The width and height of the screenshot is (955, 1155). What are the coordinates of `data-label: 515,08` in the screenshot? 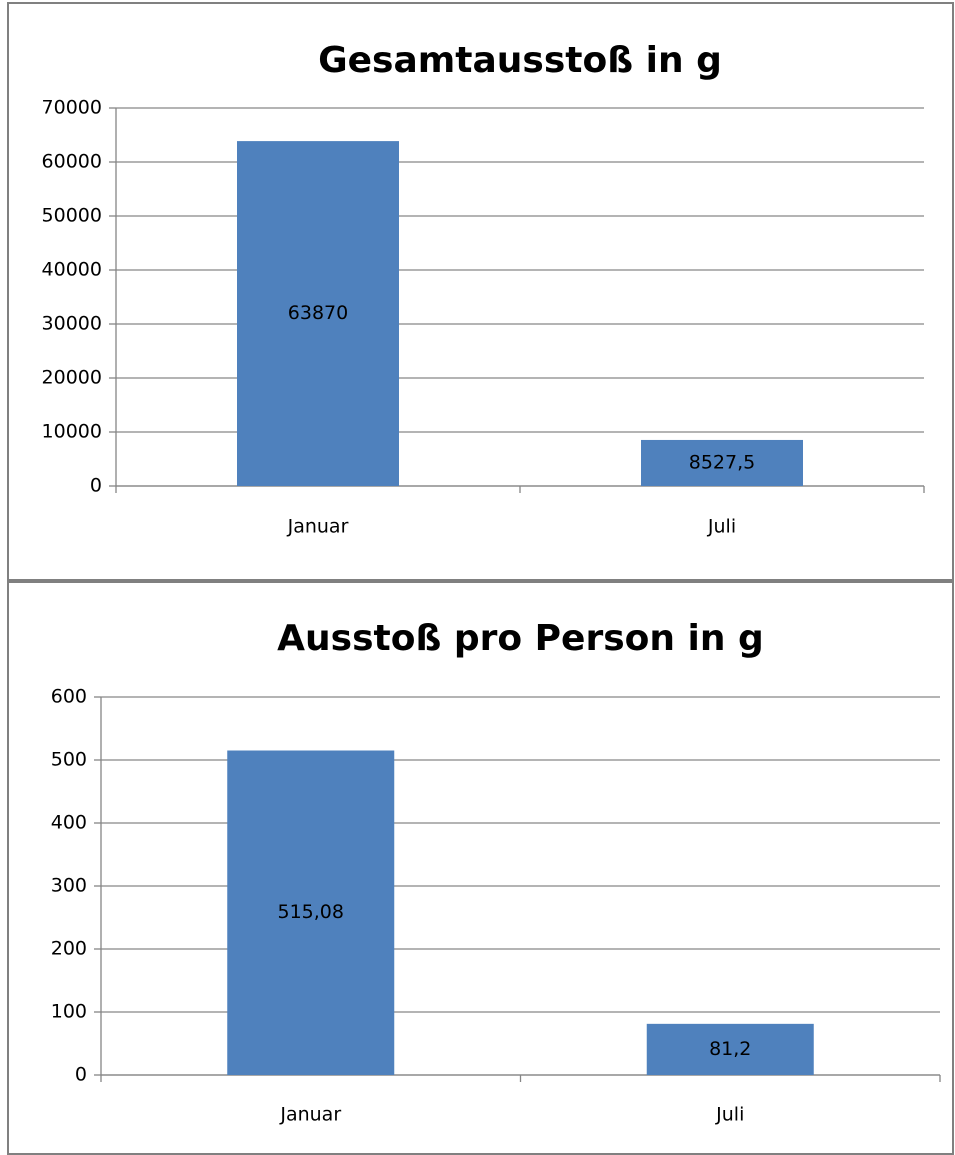 It's located at (311, 912).